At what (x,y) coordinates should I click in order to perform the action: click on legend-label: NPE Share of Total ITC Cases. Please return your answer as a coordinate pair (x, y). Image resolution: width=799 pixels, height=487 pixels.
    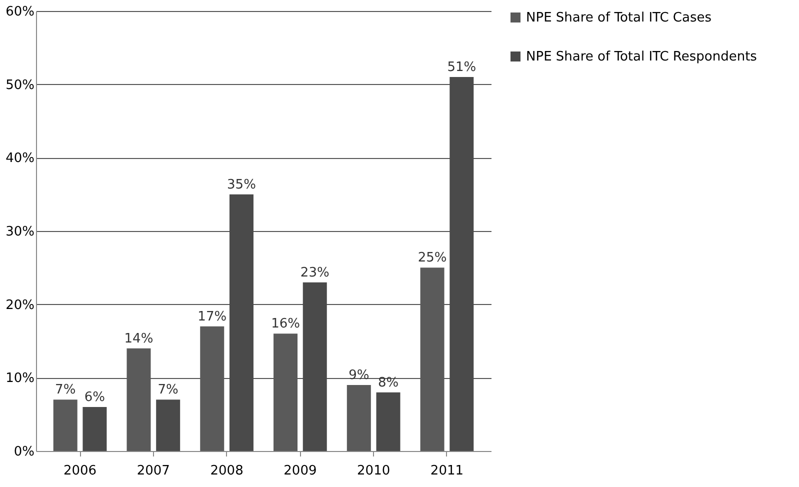
    Looking at the image, I should click on (619, 18).